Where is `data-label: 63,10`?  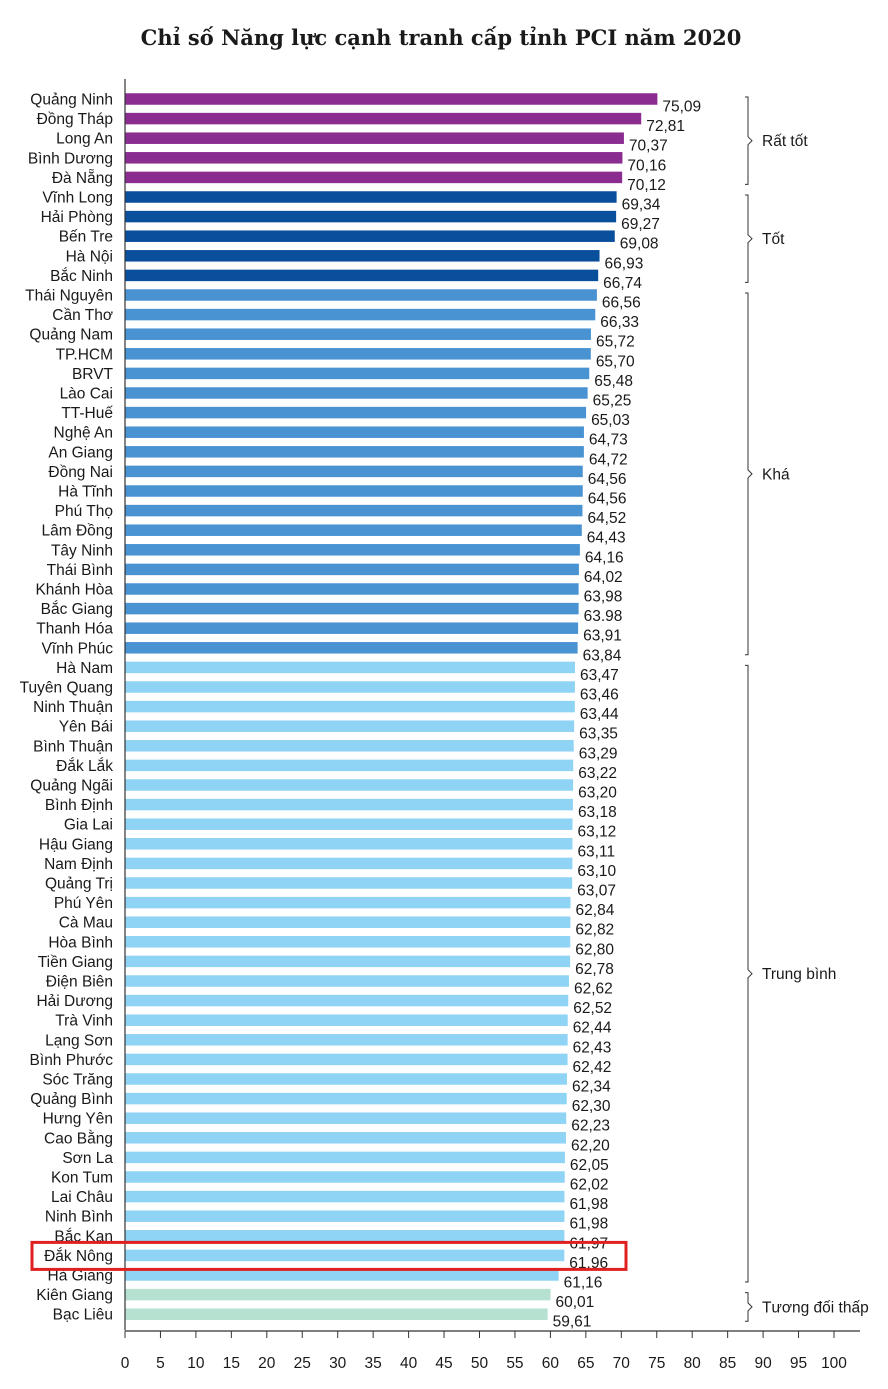 data-label: 63,10 is located at coordinates (596, 871).